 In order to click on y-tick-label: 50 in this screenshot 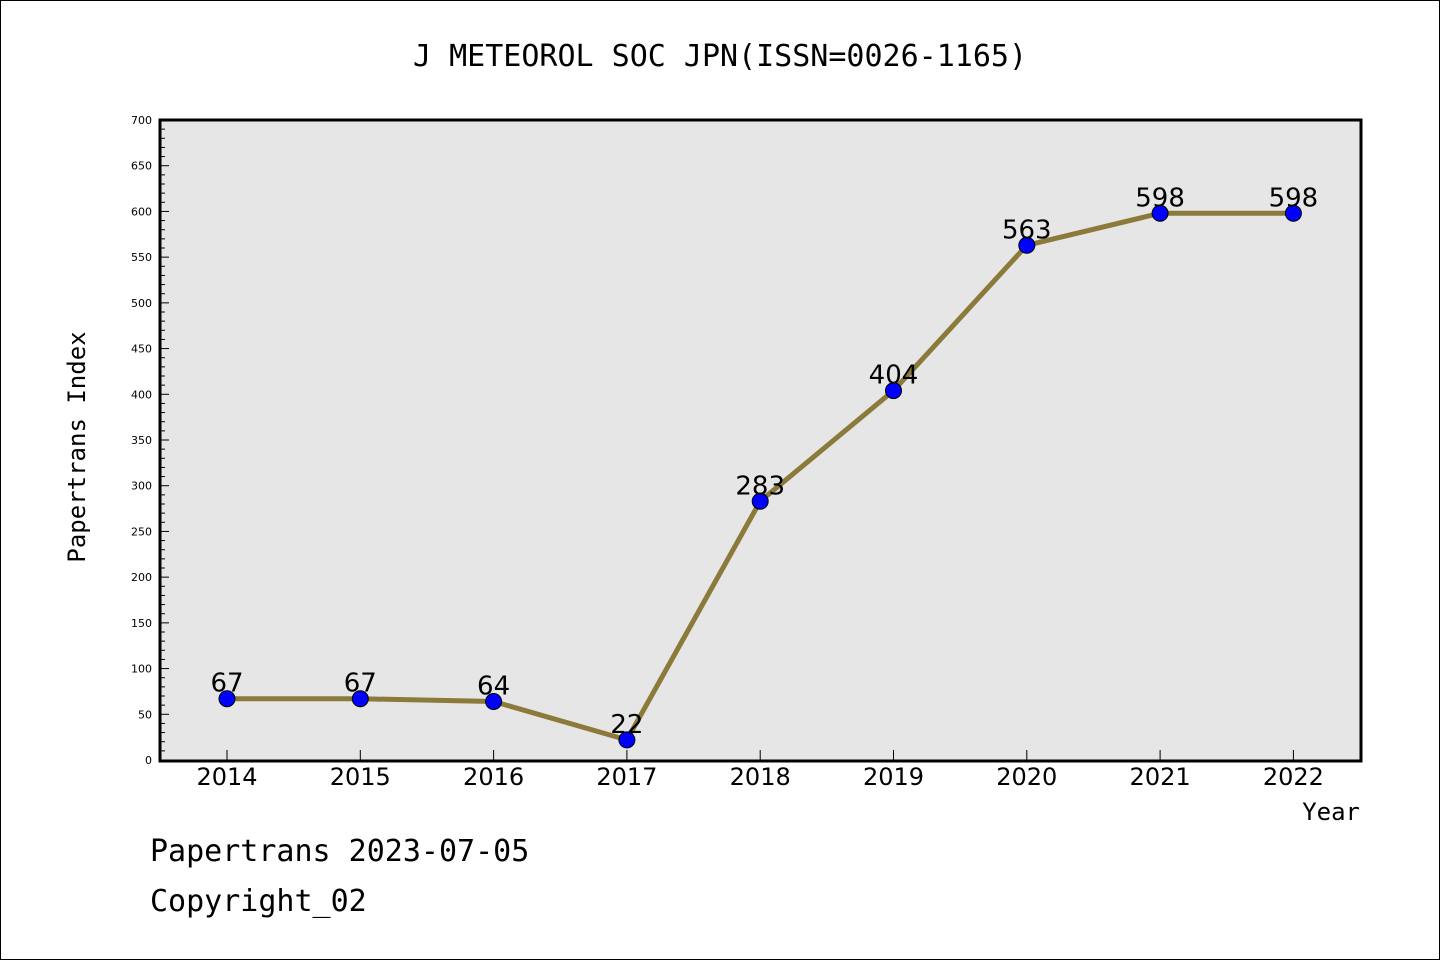, I will do `click(145, 714)`.